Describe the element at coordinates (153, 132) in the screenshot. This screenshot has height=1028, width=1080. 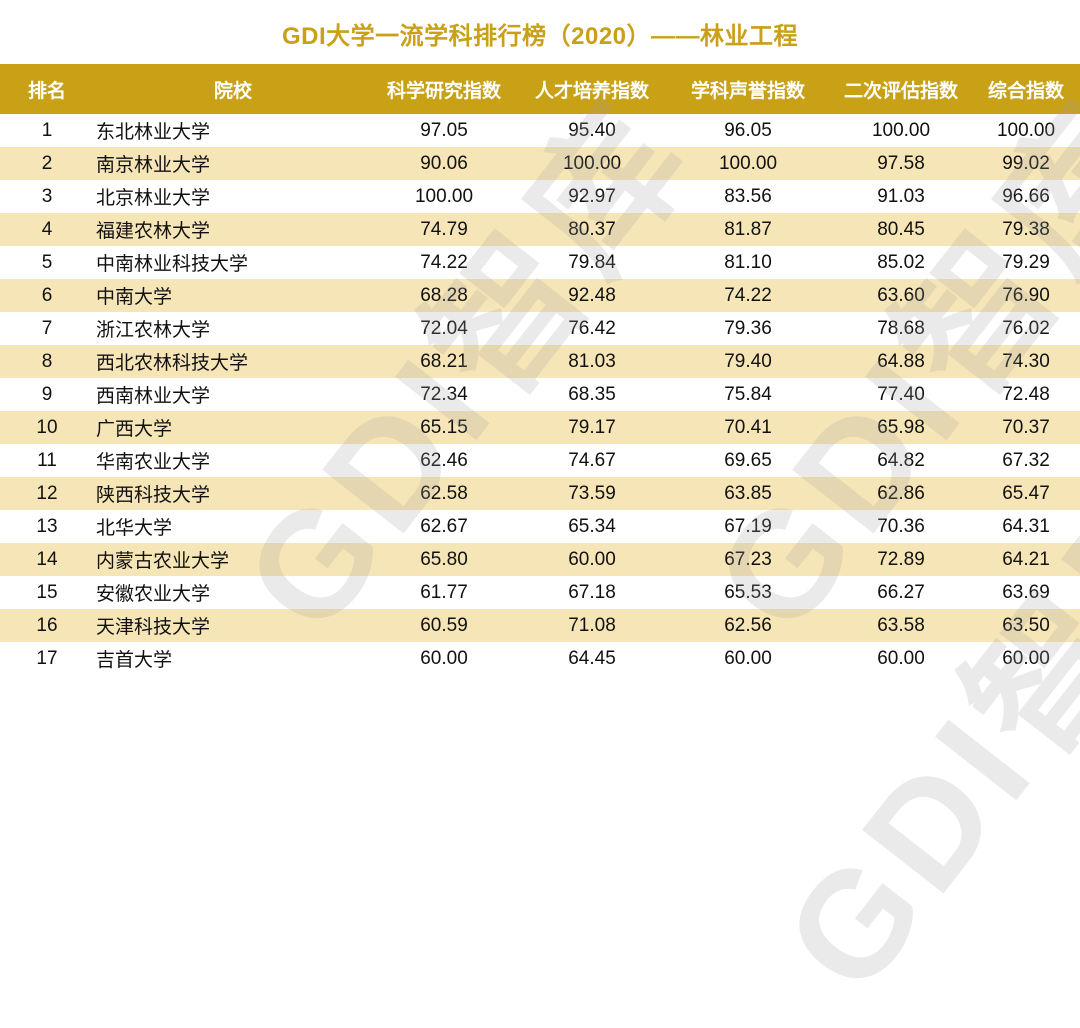
I see `cell-school: 东北林业大学` at that location.